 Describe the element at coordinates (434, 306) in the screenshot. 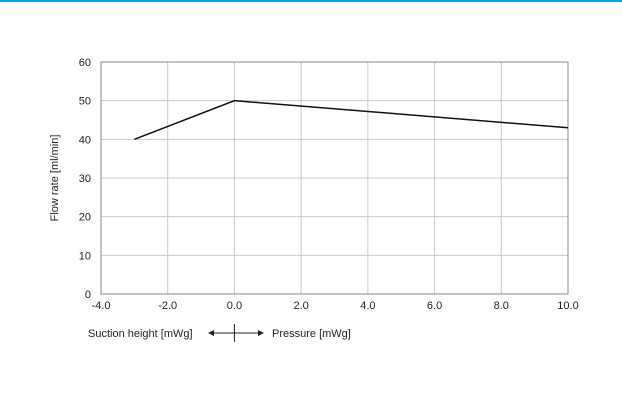

I see `x-tick-label: 6.0` at that location.